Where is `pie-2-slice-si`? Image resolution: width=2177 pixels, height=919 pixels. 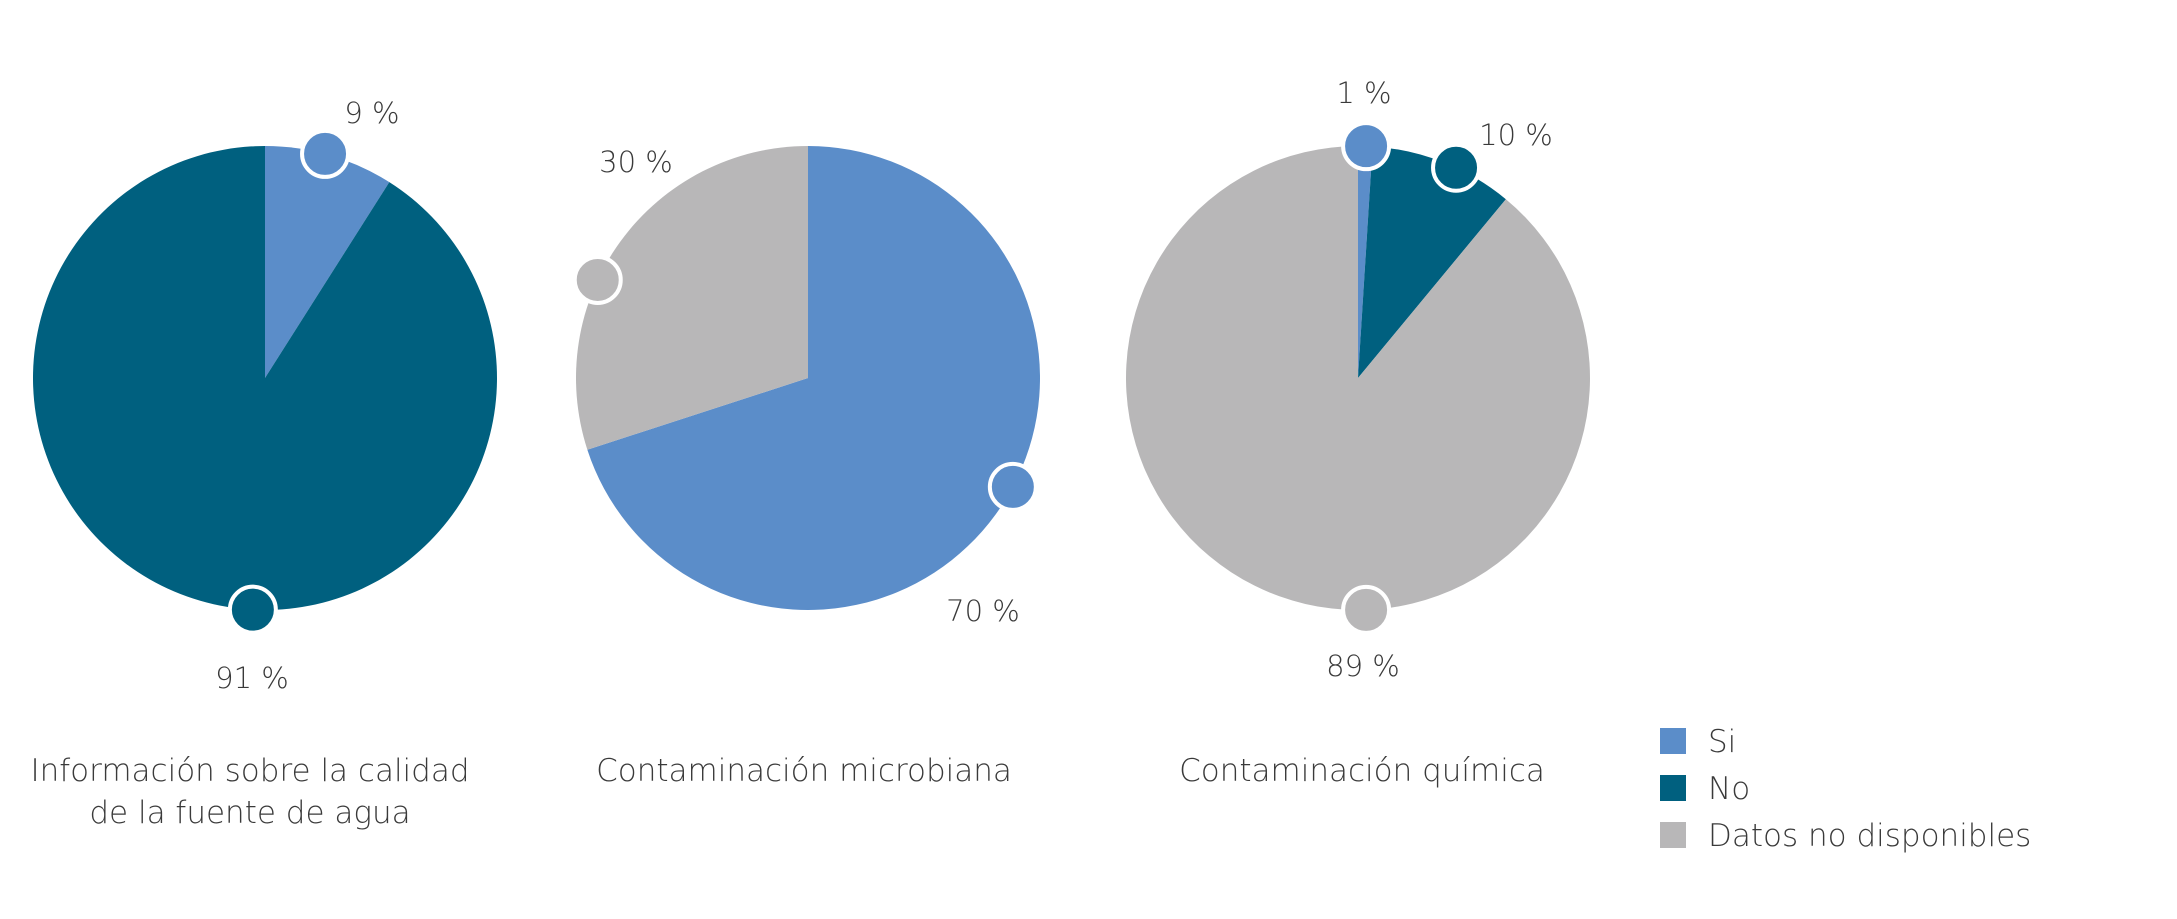 pie-2-slice-si is located at coordinates (813, 378).